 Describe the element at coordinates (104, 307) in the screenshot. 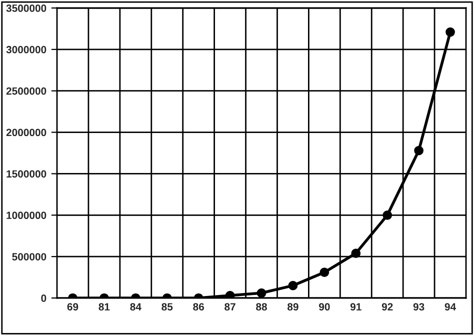

I see `x-tick-label: 81` at that location.